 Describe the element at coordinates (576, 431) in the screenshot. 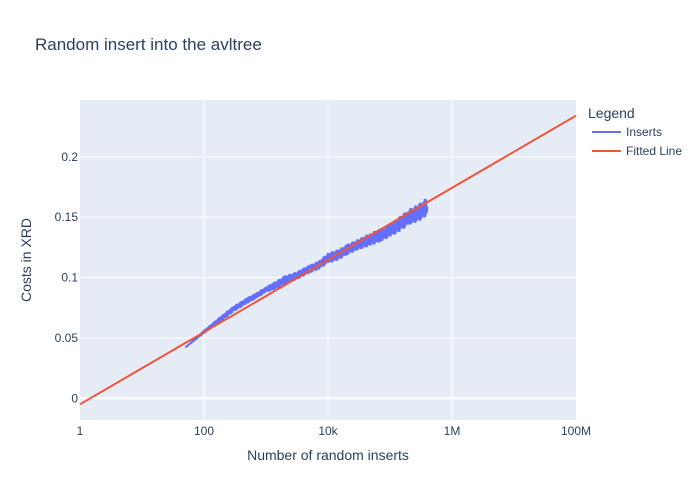

I see `x-tick-label: 100M` at that location.